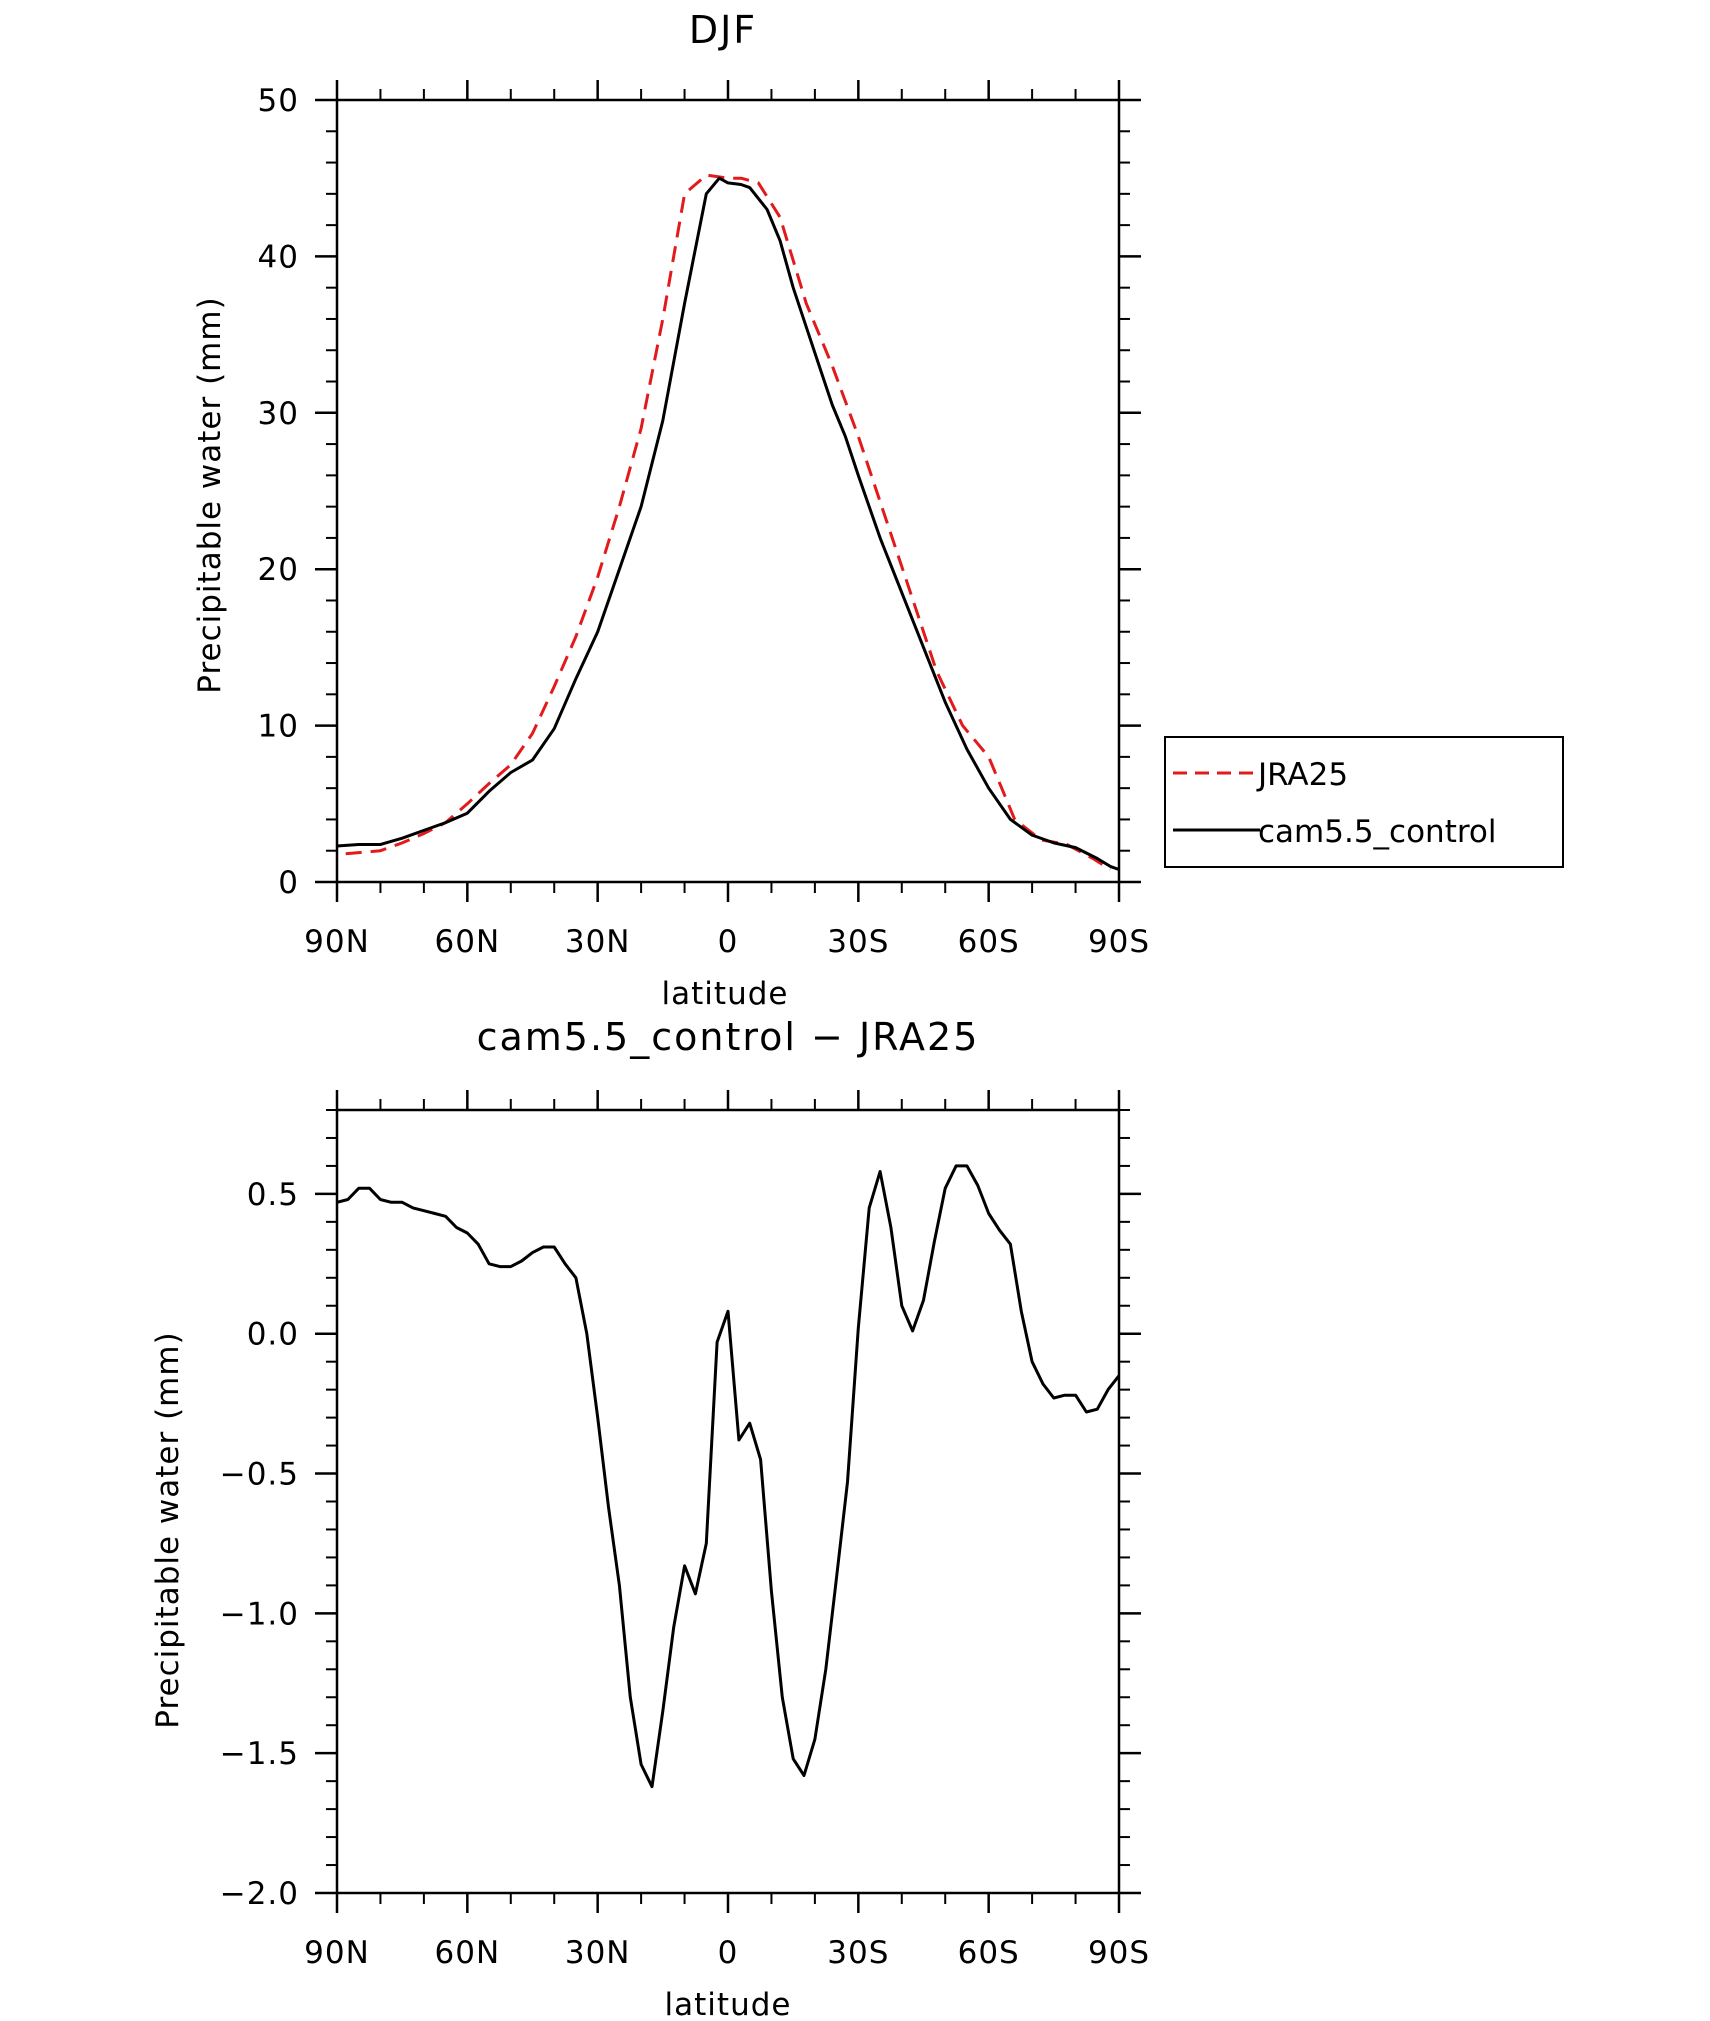  Describe the element at coordinates (728, 2004) in the screenshot. I see `difference-x-axis-label: latitude` at that location.